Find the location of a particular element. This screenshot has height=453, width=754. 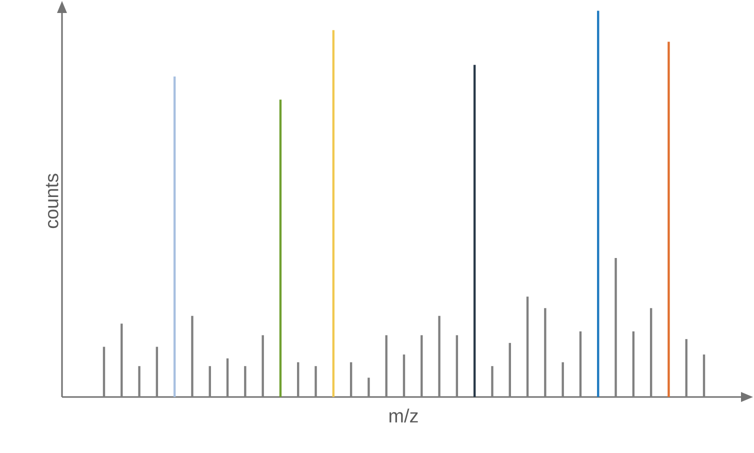

y-axis-title: counts is located at coordinates (52, 201).